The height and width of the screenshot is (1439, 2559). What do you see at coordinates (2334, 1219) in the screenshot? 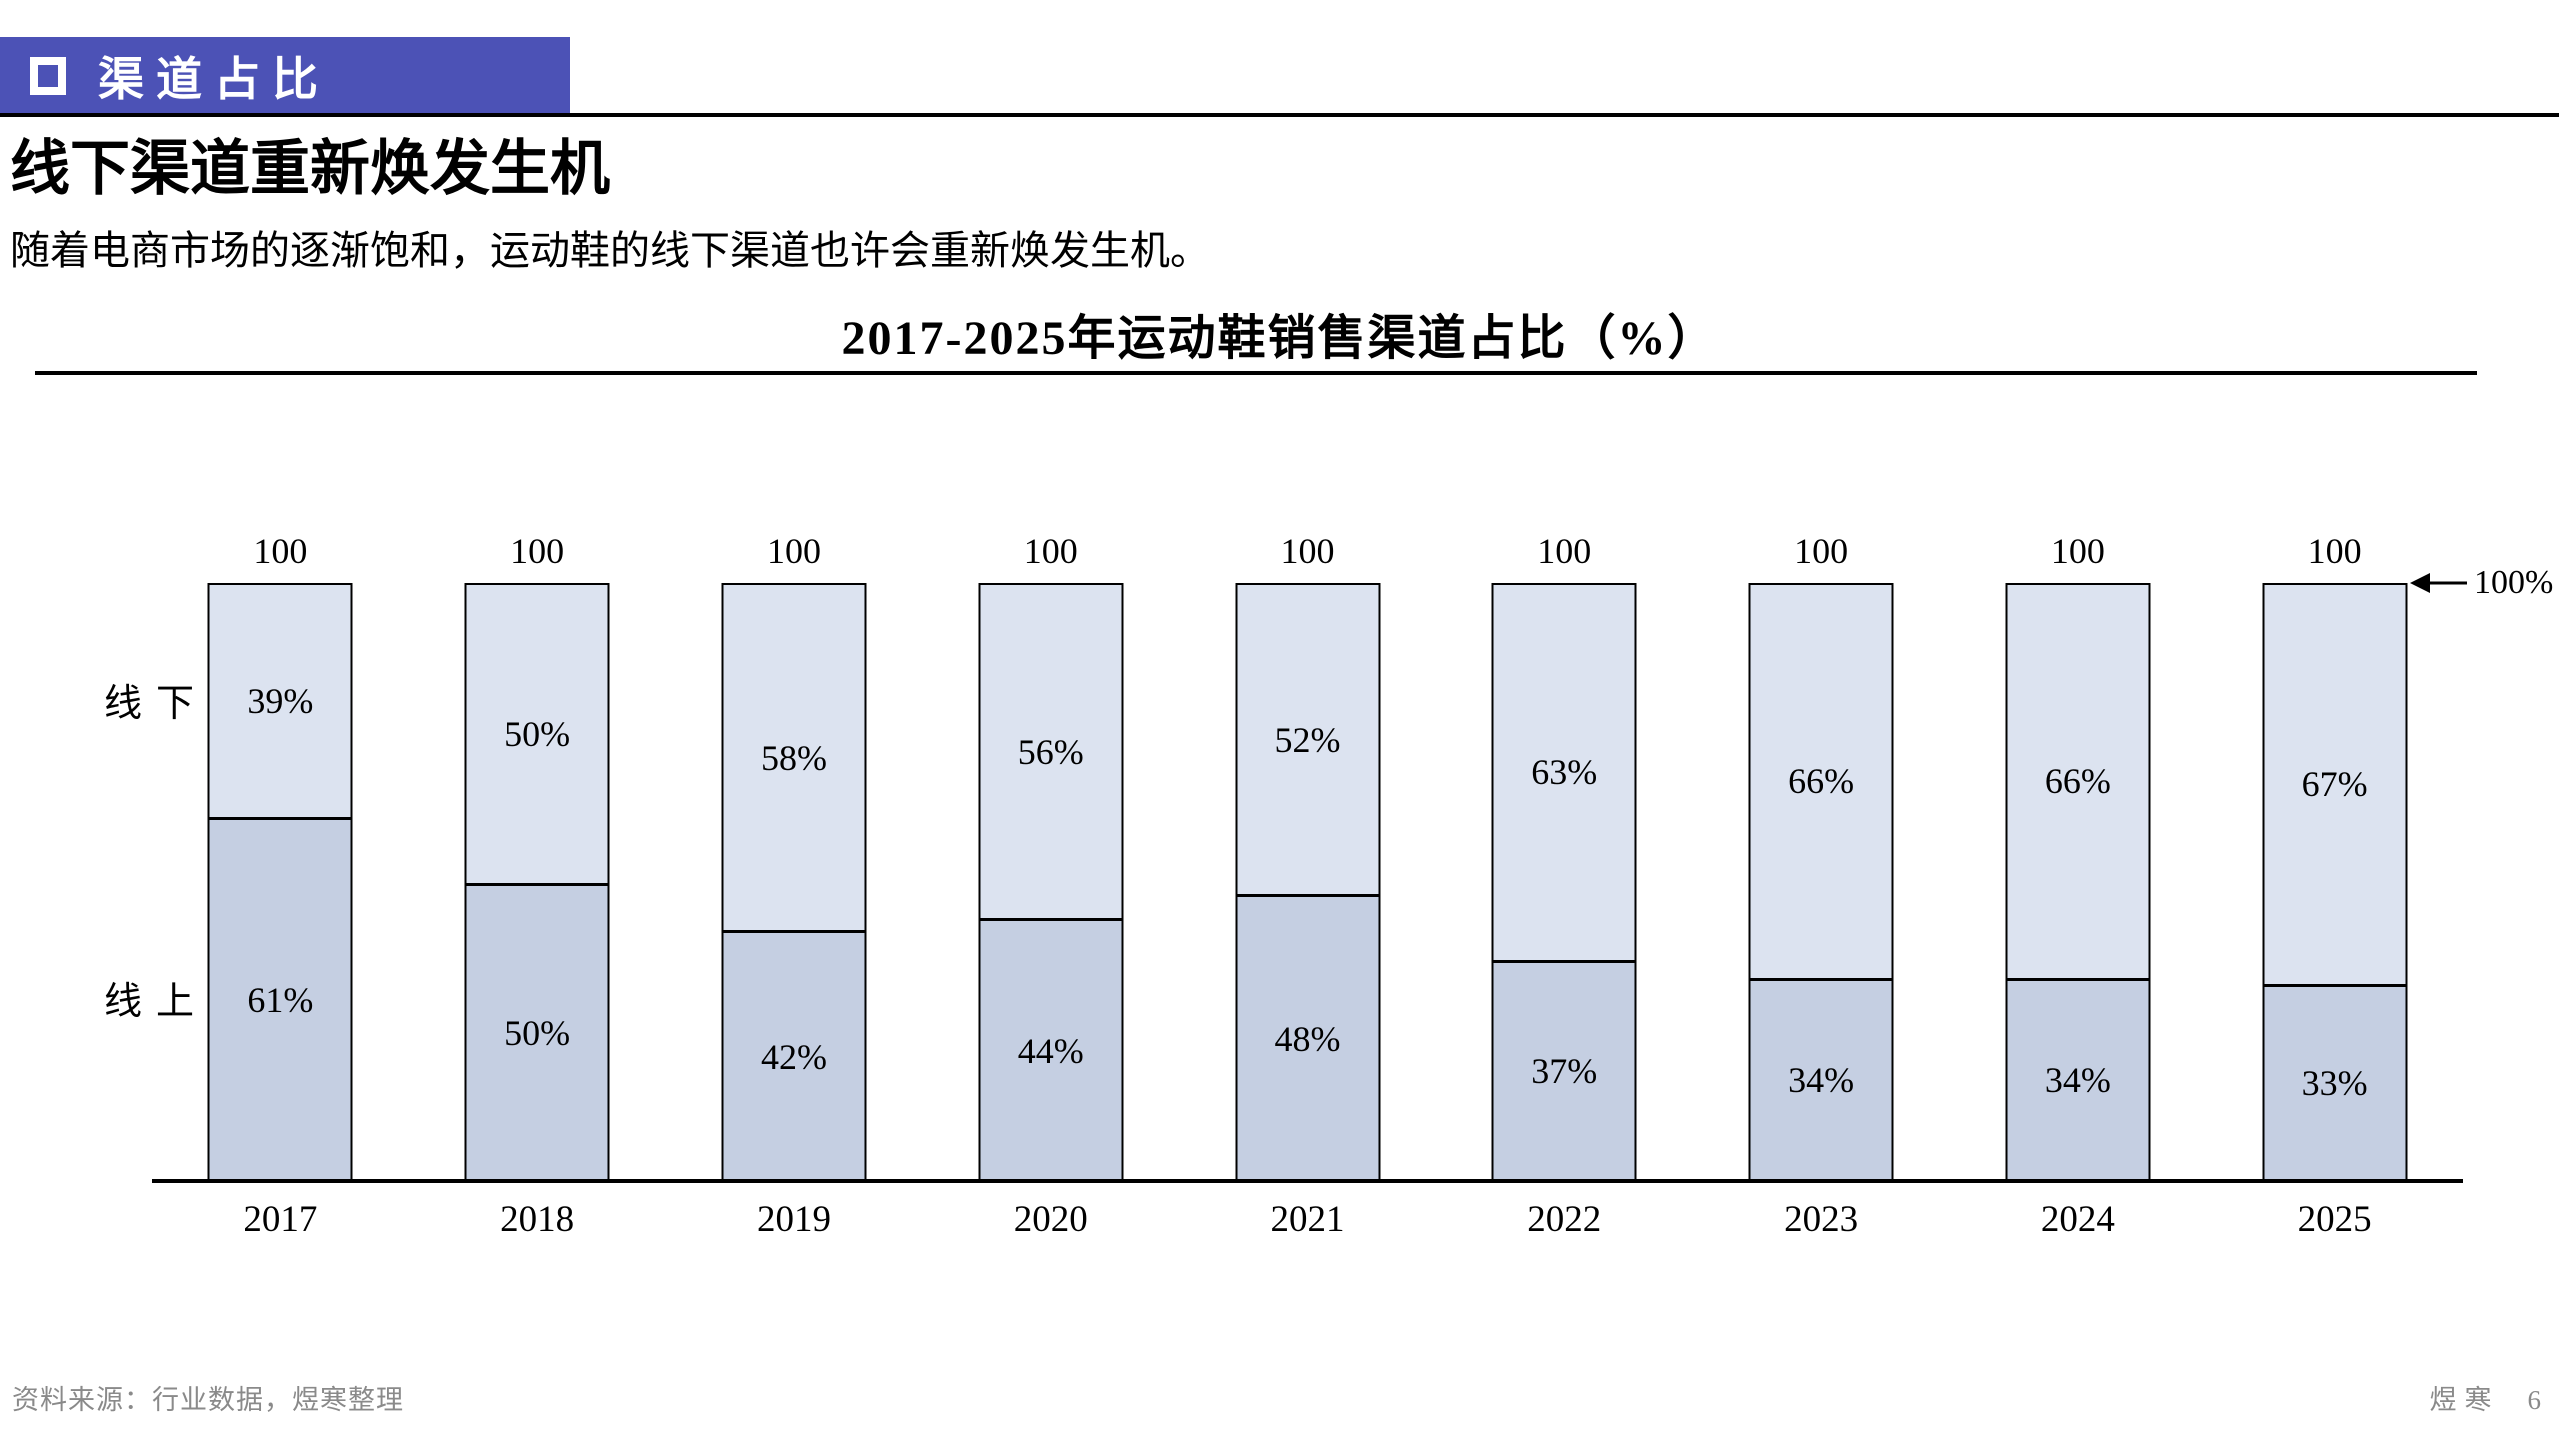
I see `x-axis-label: 2025` at bounding box center [2334, 1219].